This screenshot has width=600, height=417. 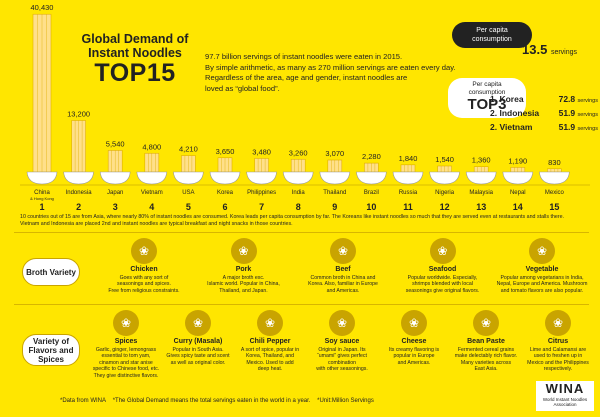 I want to click on wina-logo: WINA World Instant Noodles Association, so click(x=565, y=396).